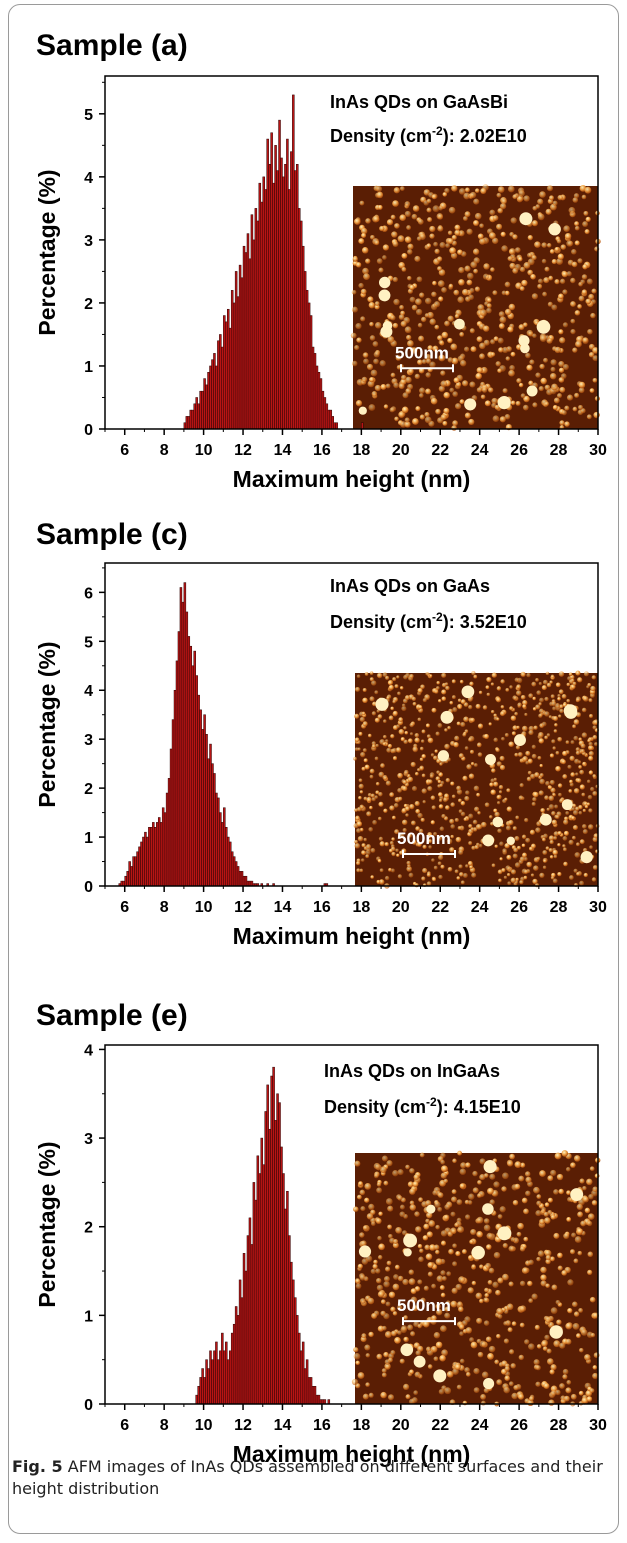 The height and width of the screenshot is (1543, 627). I want to click on y-tick-label: 1, so click(88, 367).